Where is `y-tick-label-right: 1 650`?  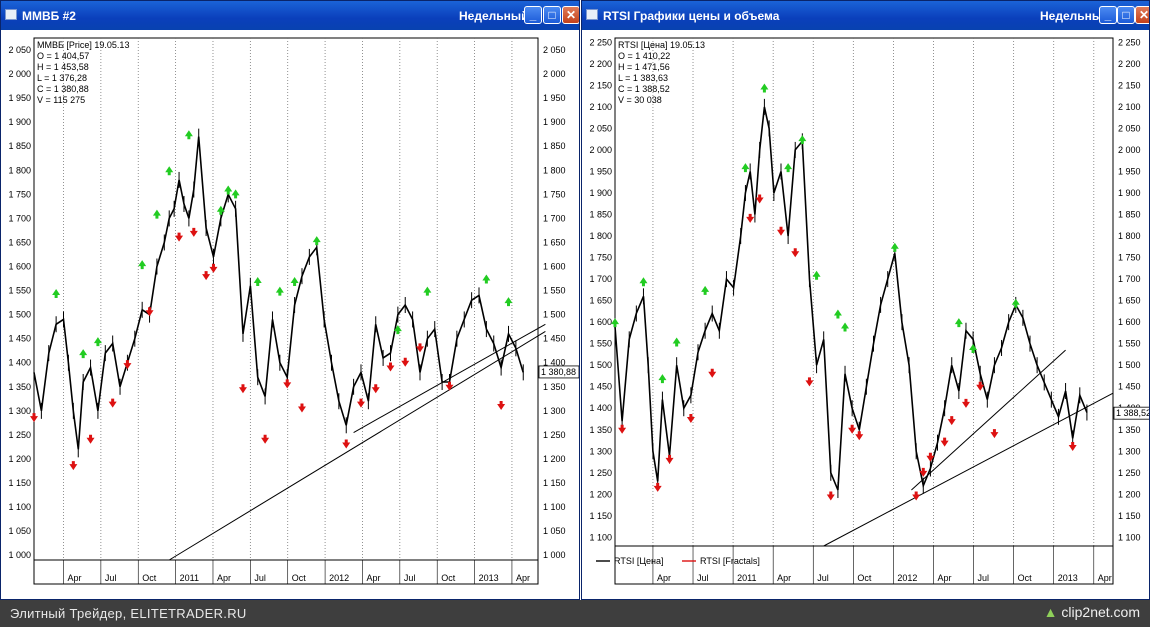
y-tick-label-right: 1 650 is located at coordinates (554, 242).